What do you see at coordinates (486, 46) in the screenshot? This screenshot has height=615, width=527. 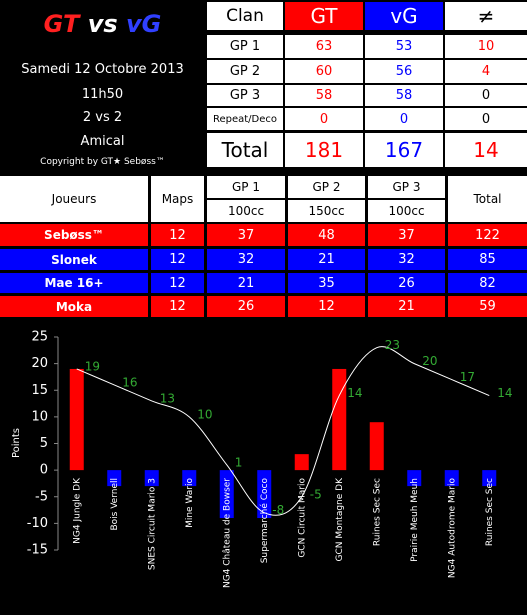 I see `clan-cell: 10` at bounding box center [486, 46].